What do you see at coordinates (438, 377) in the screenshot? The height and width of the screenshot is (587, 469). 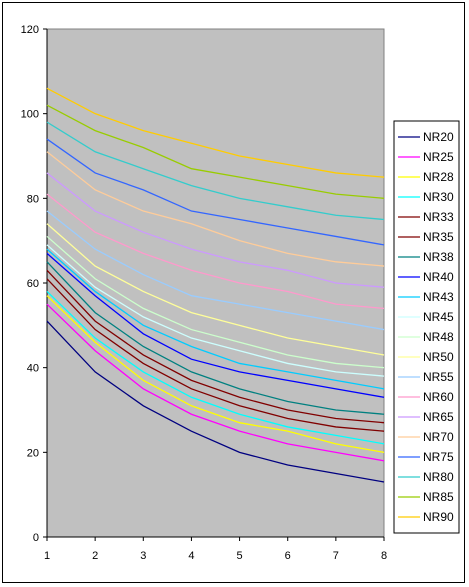 I see `legend-label: NR55` at bounding box center [438, 377].